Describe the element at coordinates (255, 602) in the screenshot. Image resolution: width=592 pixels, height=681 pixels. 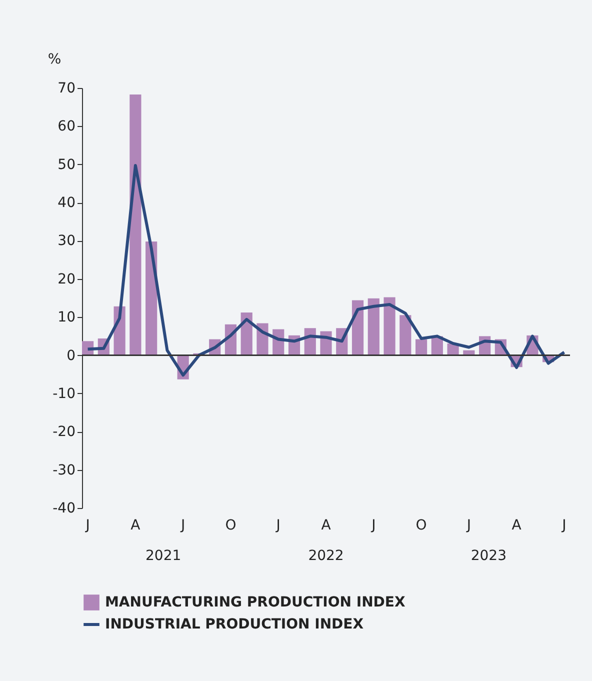
I see `legend-label: MANUFACTURING PRODUCTION INDEX` at that location.